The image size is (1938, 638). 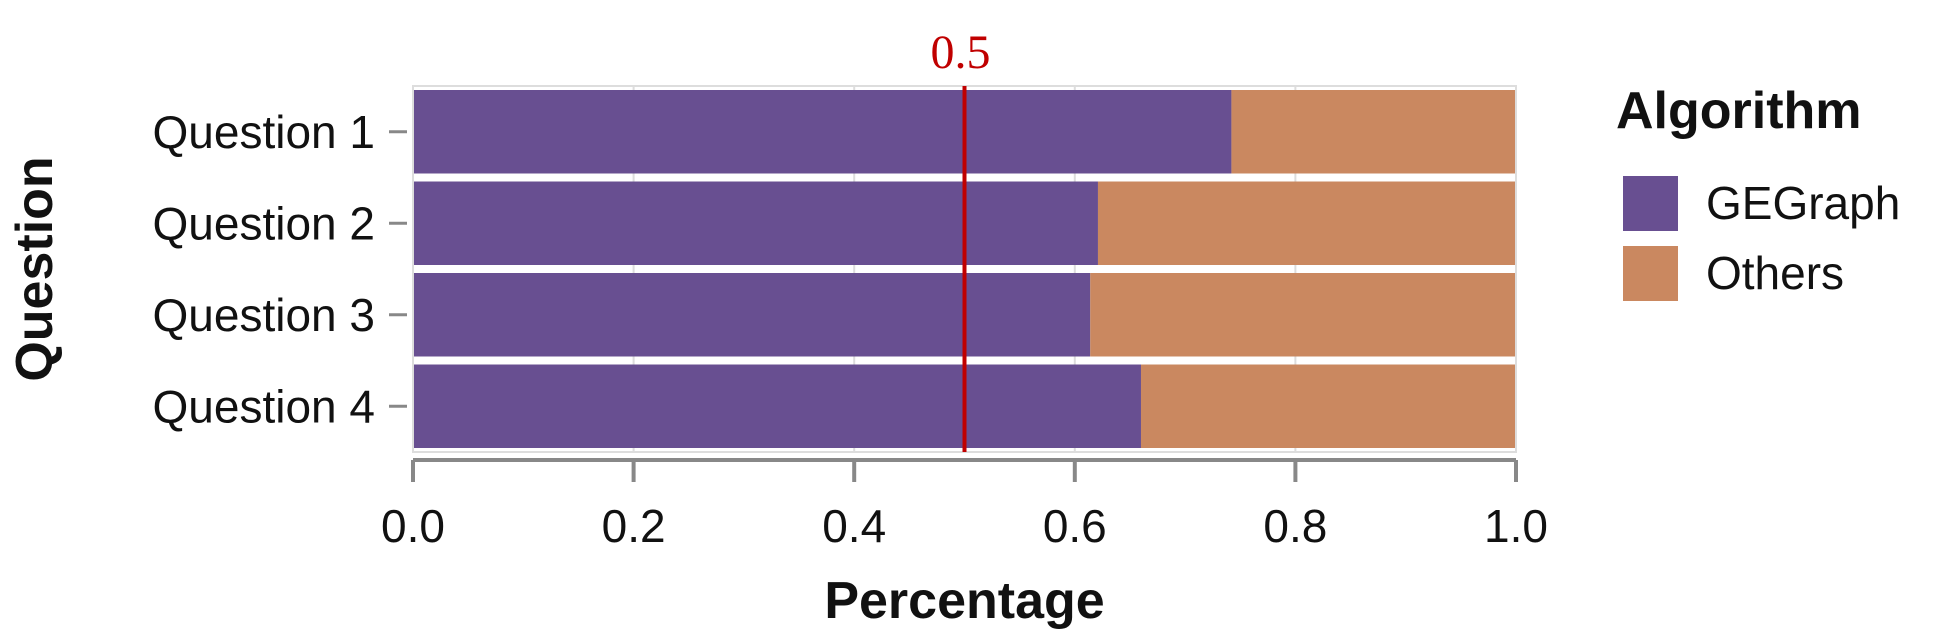 What do you see at coordinates (413, 526) in the screenshot?
I see `x-tick-label: 0.0` at bounding box center [413, 526].